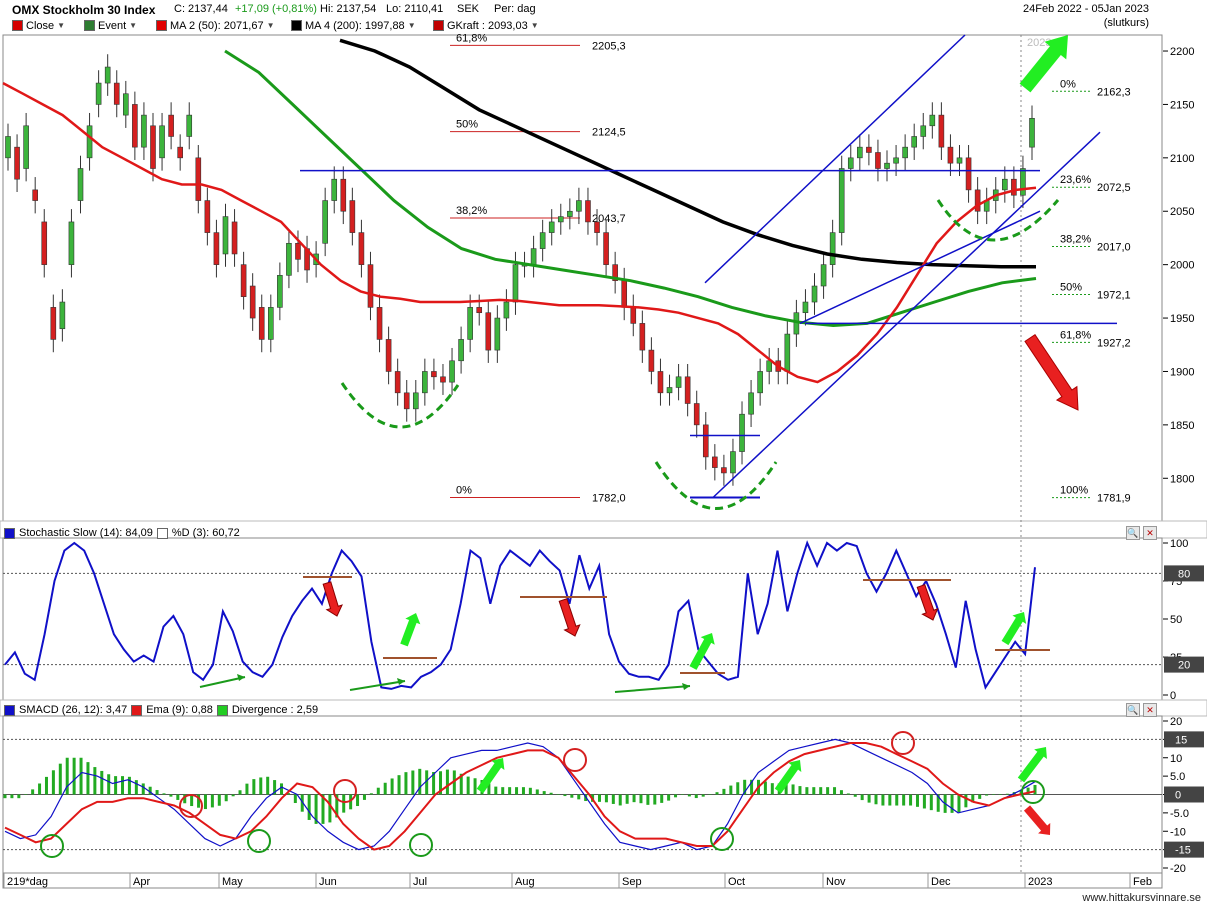 Image resolution: width=1207 pixels, height=905 pixels. I want to click on stoch-d-label: %D (3): 60,72, so click(205, 533).